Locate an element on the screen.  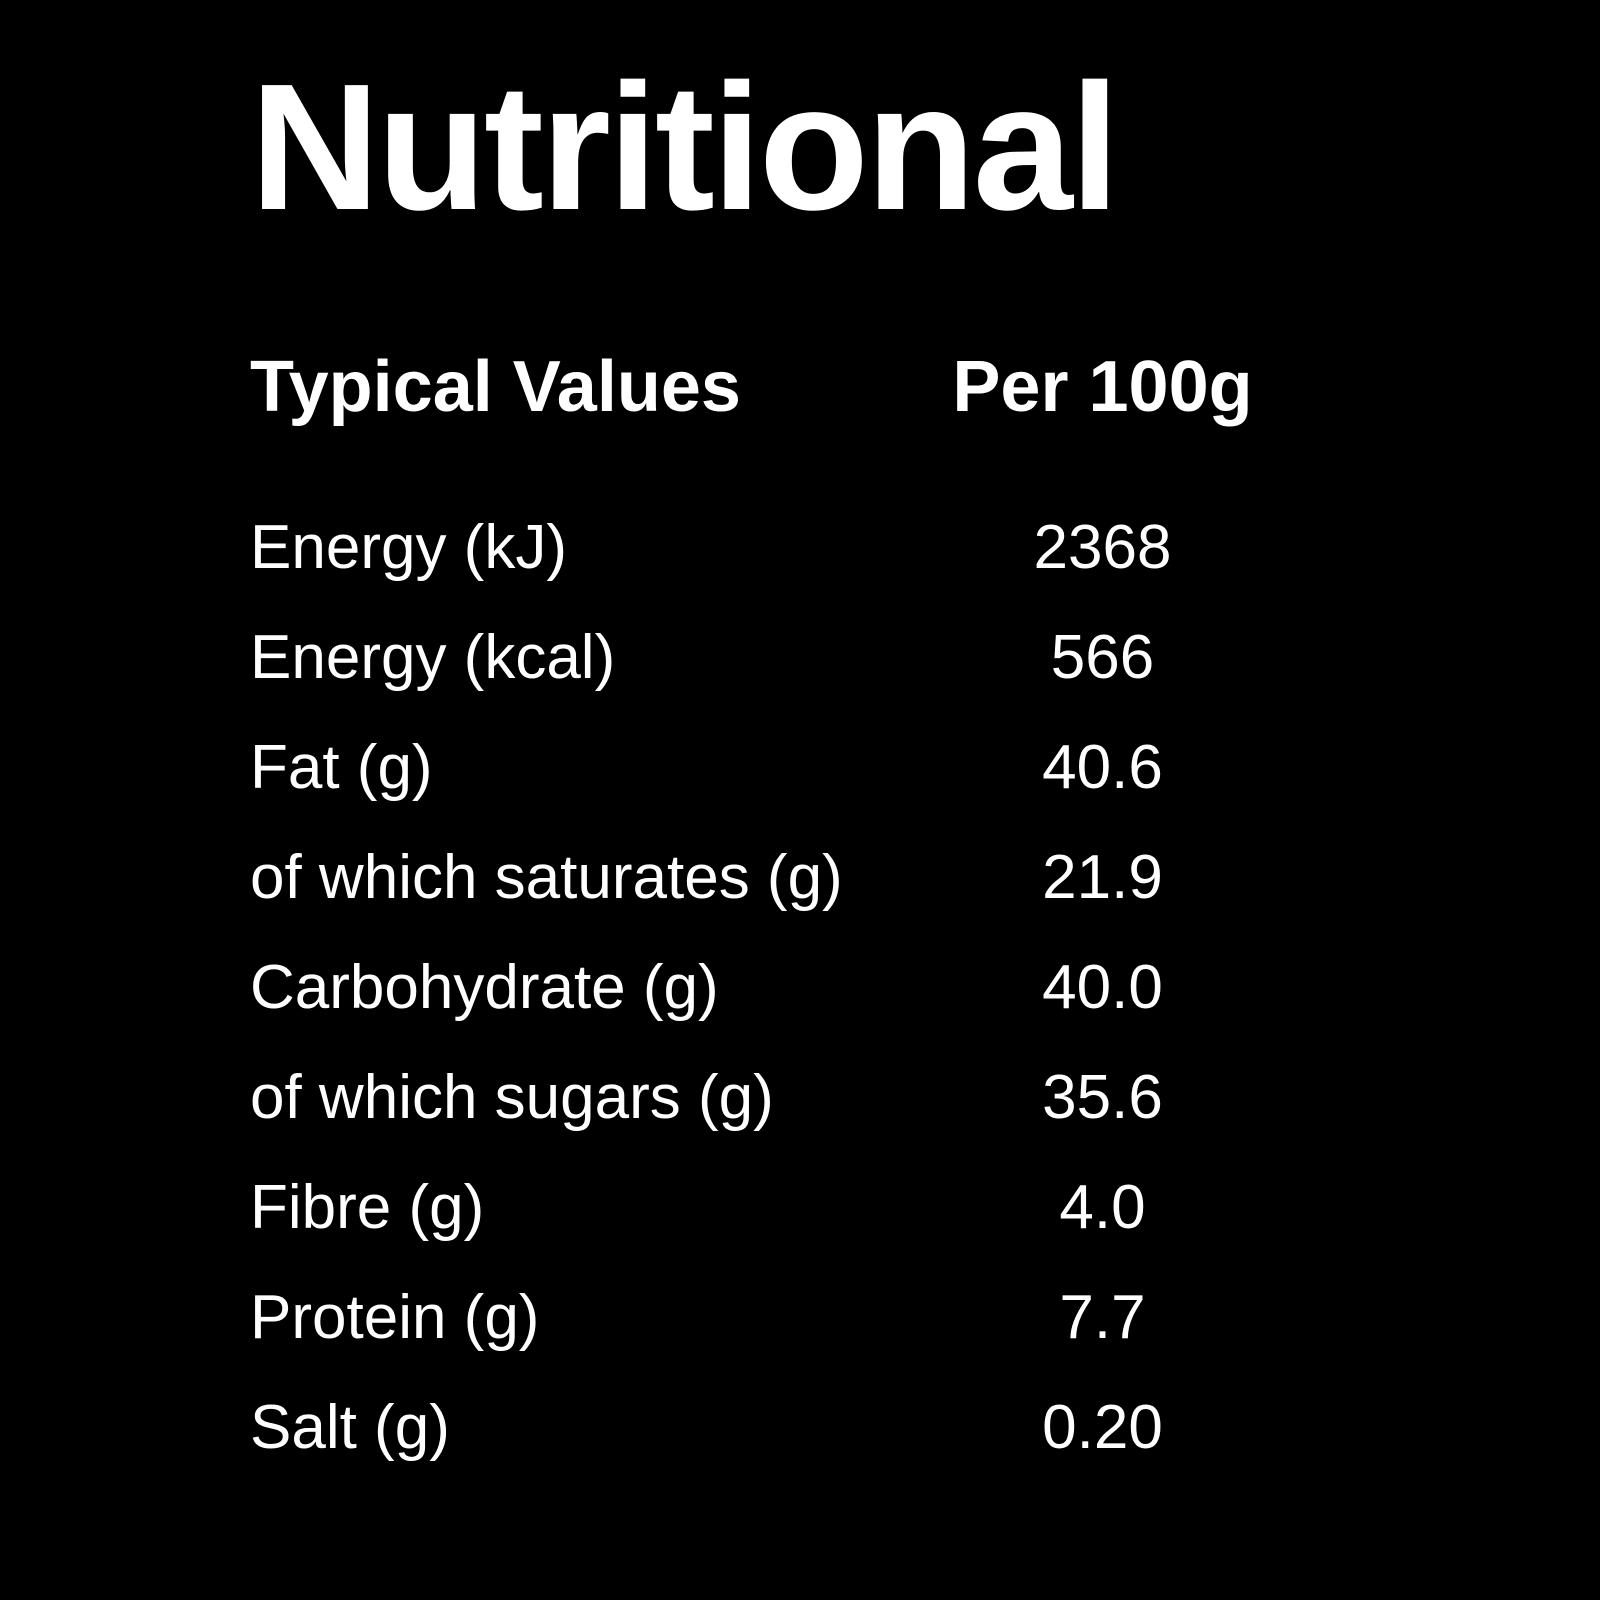
table-row-fat: Fat (g) 40.6 is located at coordinates (765, 767).